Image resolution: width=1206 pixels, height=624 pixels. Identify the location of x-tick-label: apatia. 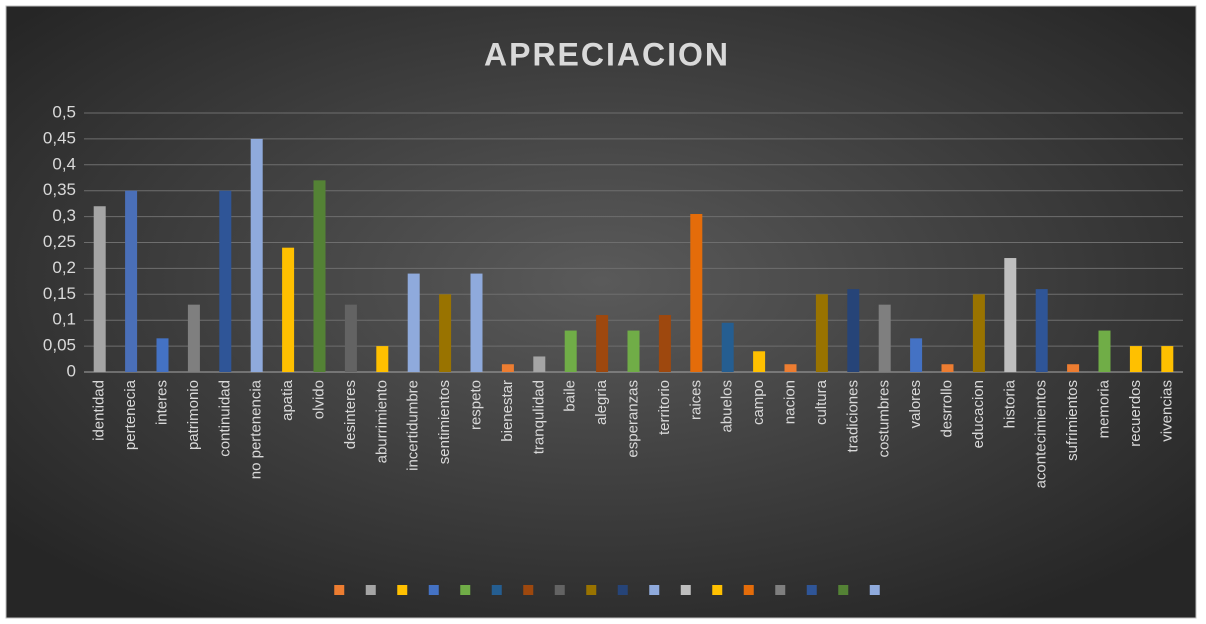
(287, 400).